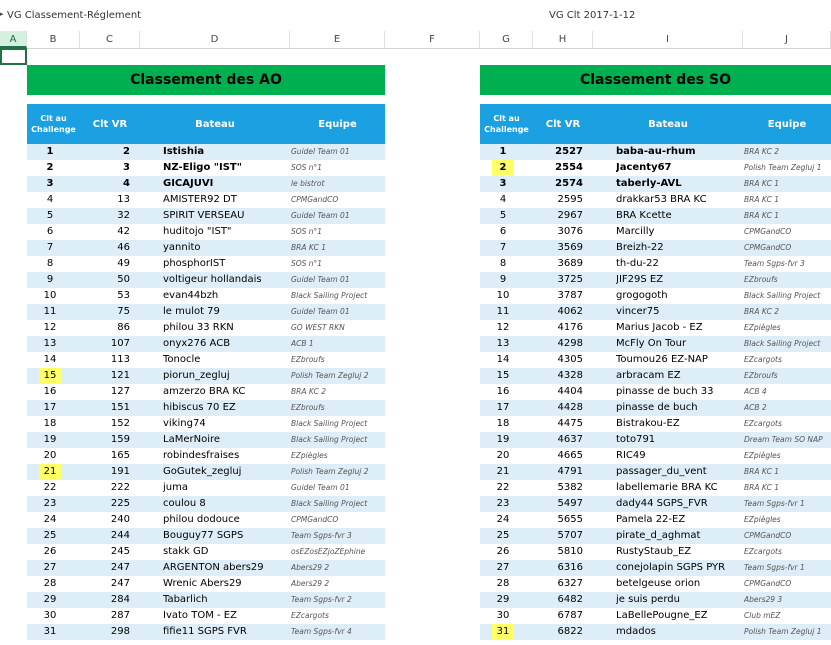  I want to click on vr-cell: 4176, so click(570, 327).